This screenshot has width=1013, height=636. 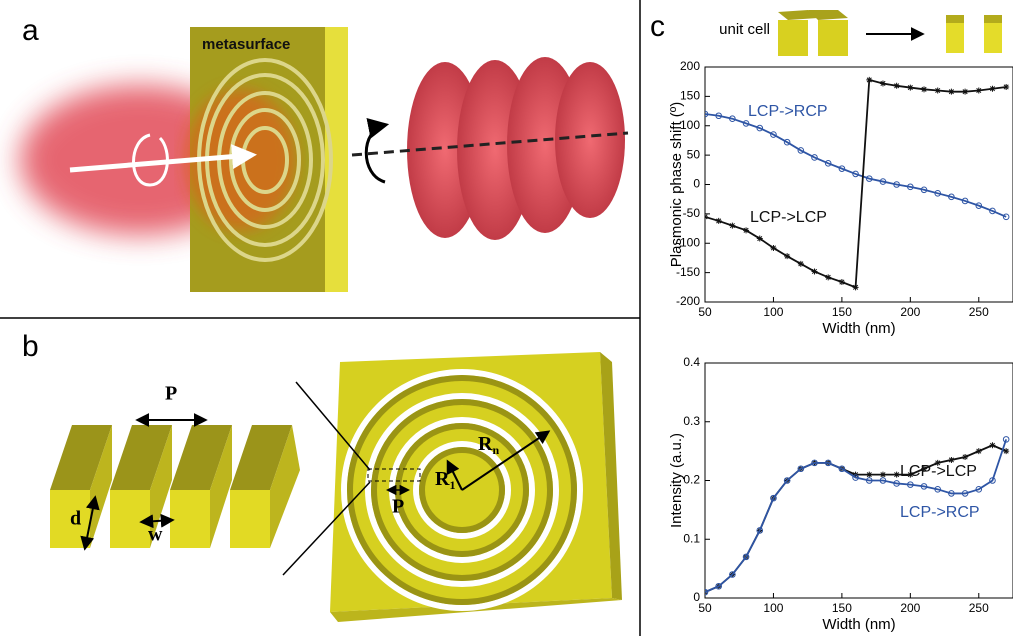 I want to click on depth-label: d, so click(x=75, y=519).